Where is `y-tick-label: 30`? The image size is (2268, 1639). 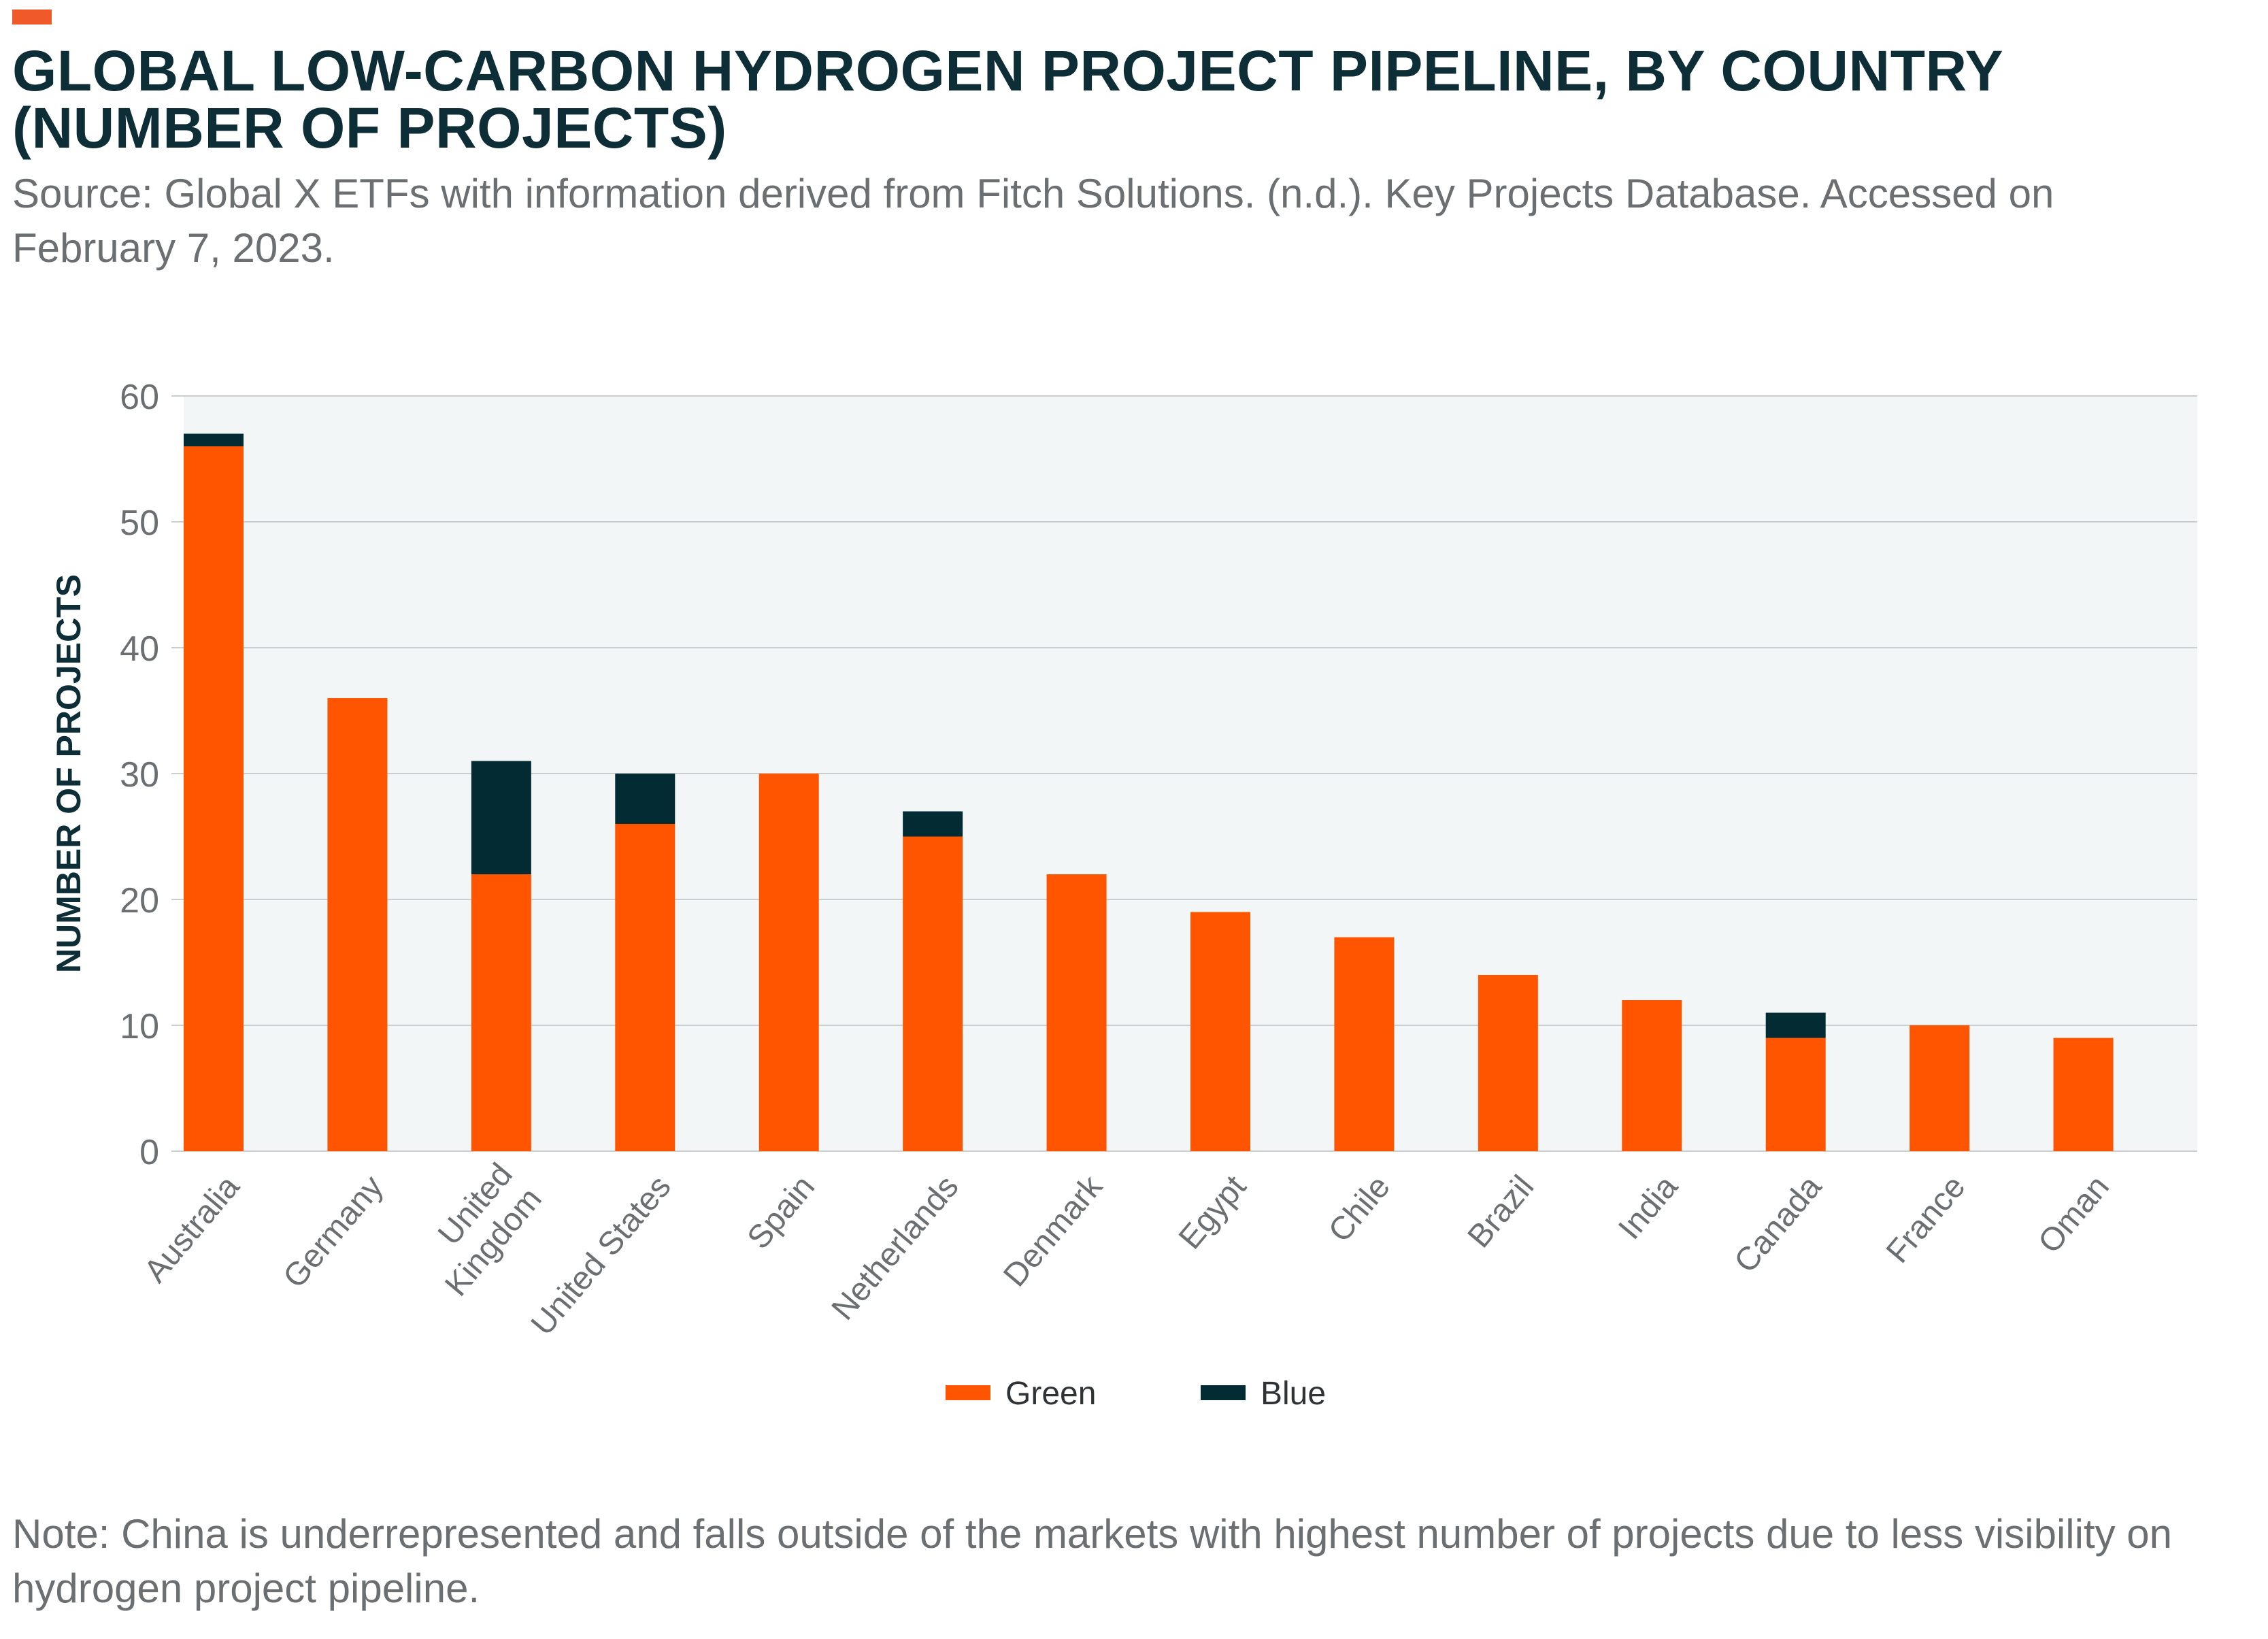 y-tick-label: 30 is located at coordinates (140, 775).